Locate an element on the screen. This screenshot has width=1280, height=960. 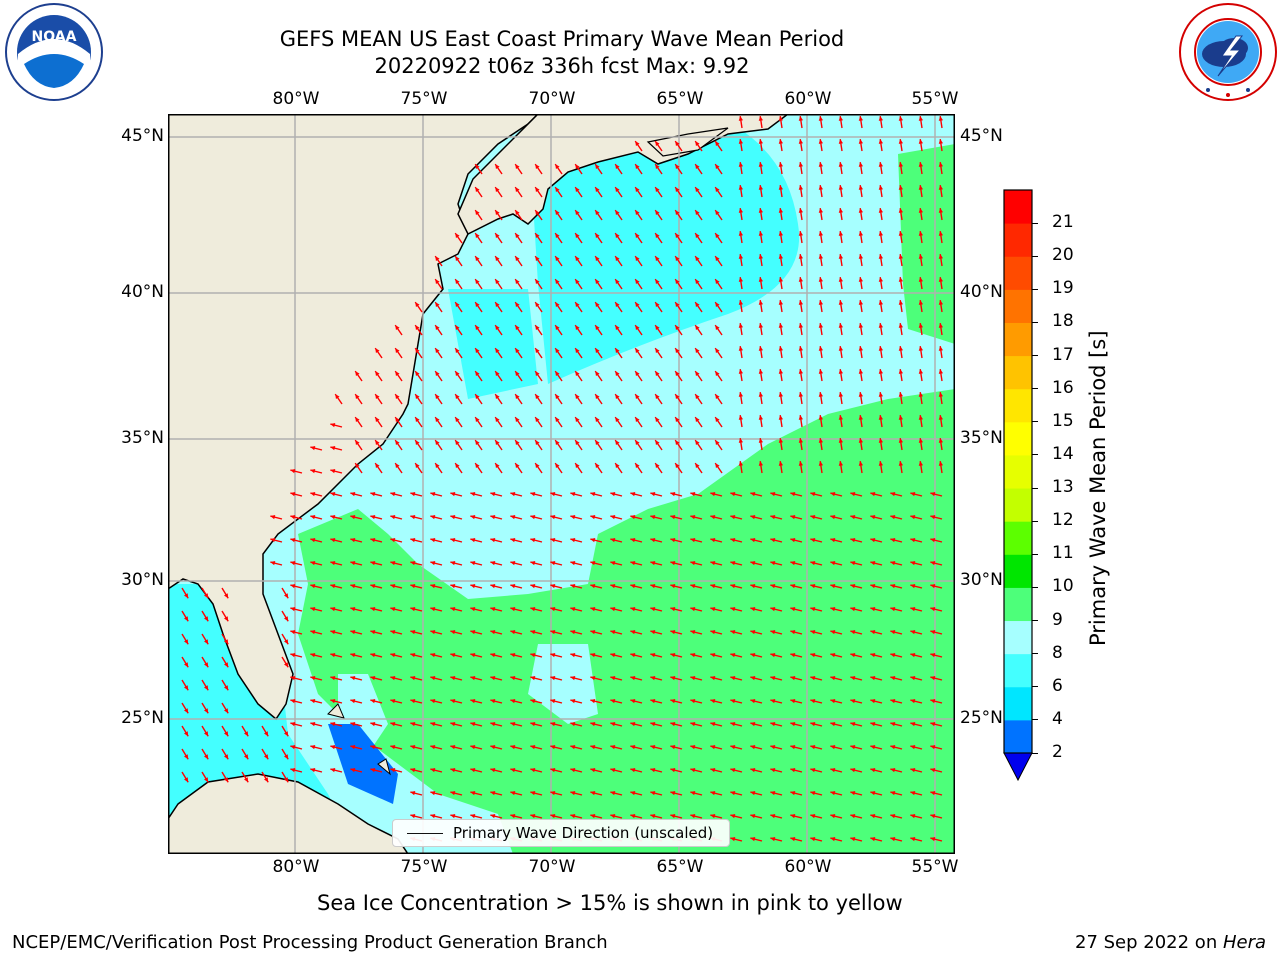
colorbar-tick-label: 4 is located at coordinates (1057, 718).